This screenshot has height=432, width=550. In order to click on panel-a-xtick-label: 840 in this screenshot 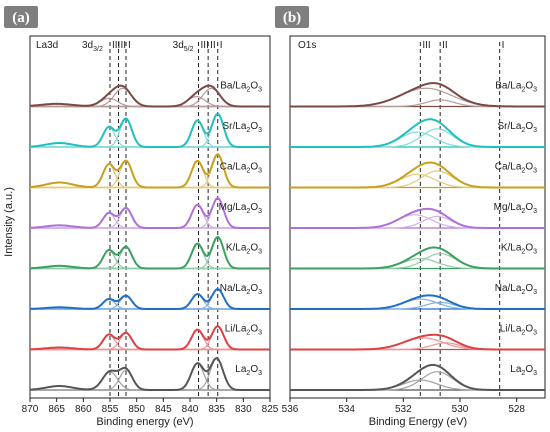, I will do `click(190, 409)`.